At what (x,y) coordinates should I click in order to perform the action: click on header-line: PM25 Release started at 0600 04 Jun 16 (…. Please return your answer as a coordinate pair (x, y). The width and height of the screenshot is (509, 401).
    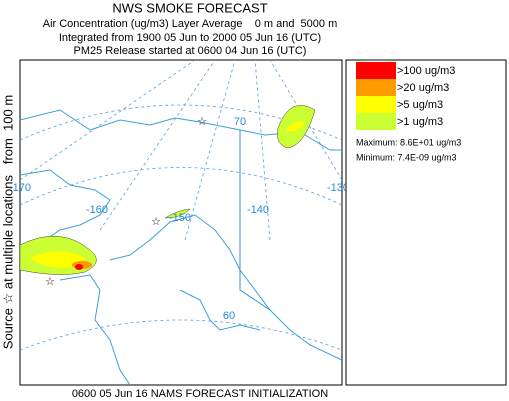
    Looking at the image, I should click on (190, 51).